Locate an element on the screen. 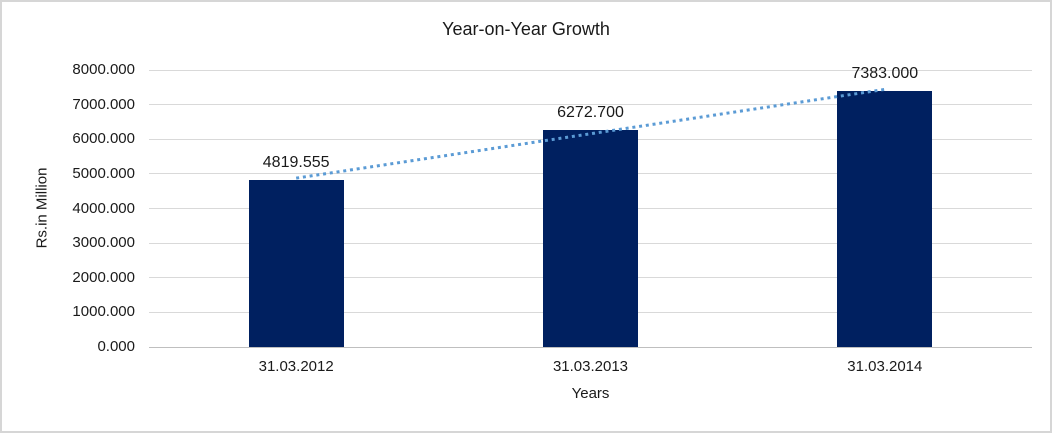 This screenshot has height=433, width=1052. y-tick-label: 1000.000 is located at coordinates (103, 312).